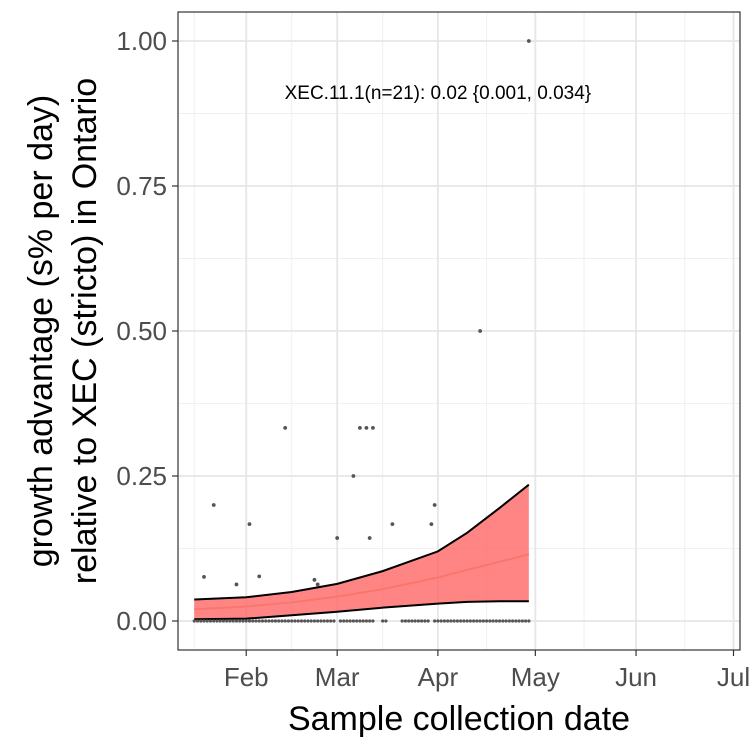  What do you see at coordinates (636, 677) in the screenshot?
I see `x-tick-label: Jun` at bounding box center [636, 677].